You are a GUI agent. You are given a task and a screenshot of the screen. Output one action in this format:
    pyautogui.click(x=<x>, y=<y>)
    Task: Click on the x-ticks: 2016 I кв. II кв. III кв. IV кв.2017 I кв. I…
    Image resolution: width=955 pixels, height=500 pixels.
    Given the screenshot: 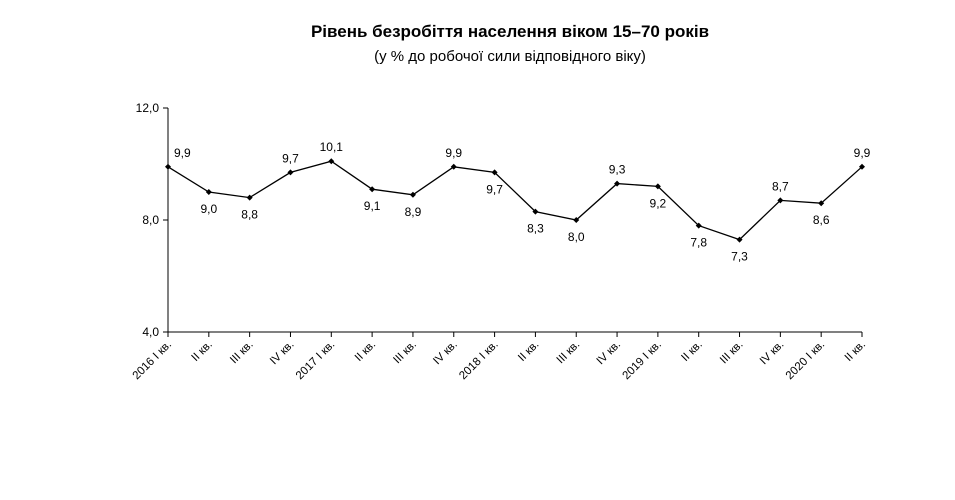 What is the action you would take?
    pyautogui.click(x=499, y=357)
    